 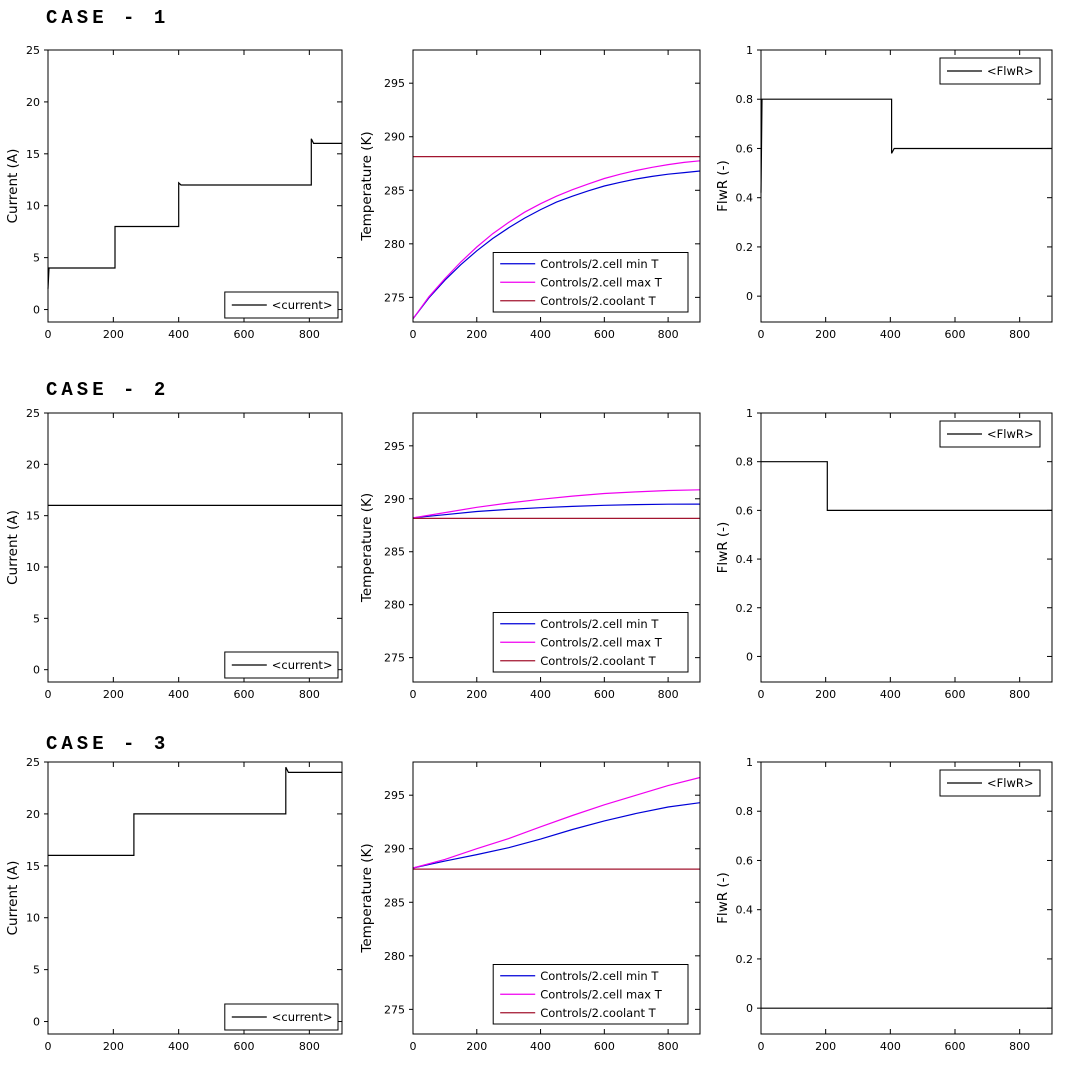 What do you see at coordinates (367, 898) in the screenshot?
I see `y-axis-label: Temperature (K)` at bounding box center [367, 898].